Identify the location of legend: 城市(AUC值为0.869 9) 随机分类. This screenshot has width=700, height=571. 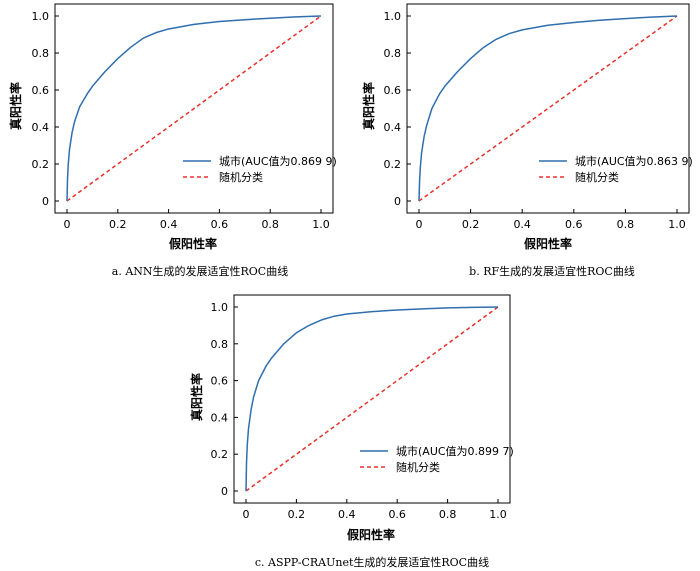
(260, 169).